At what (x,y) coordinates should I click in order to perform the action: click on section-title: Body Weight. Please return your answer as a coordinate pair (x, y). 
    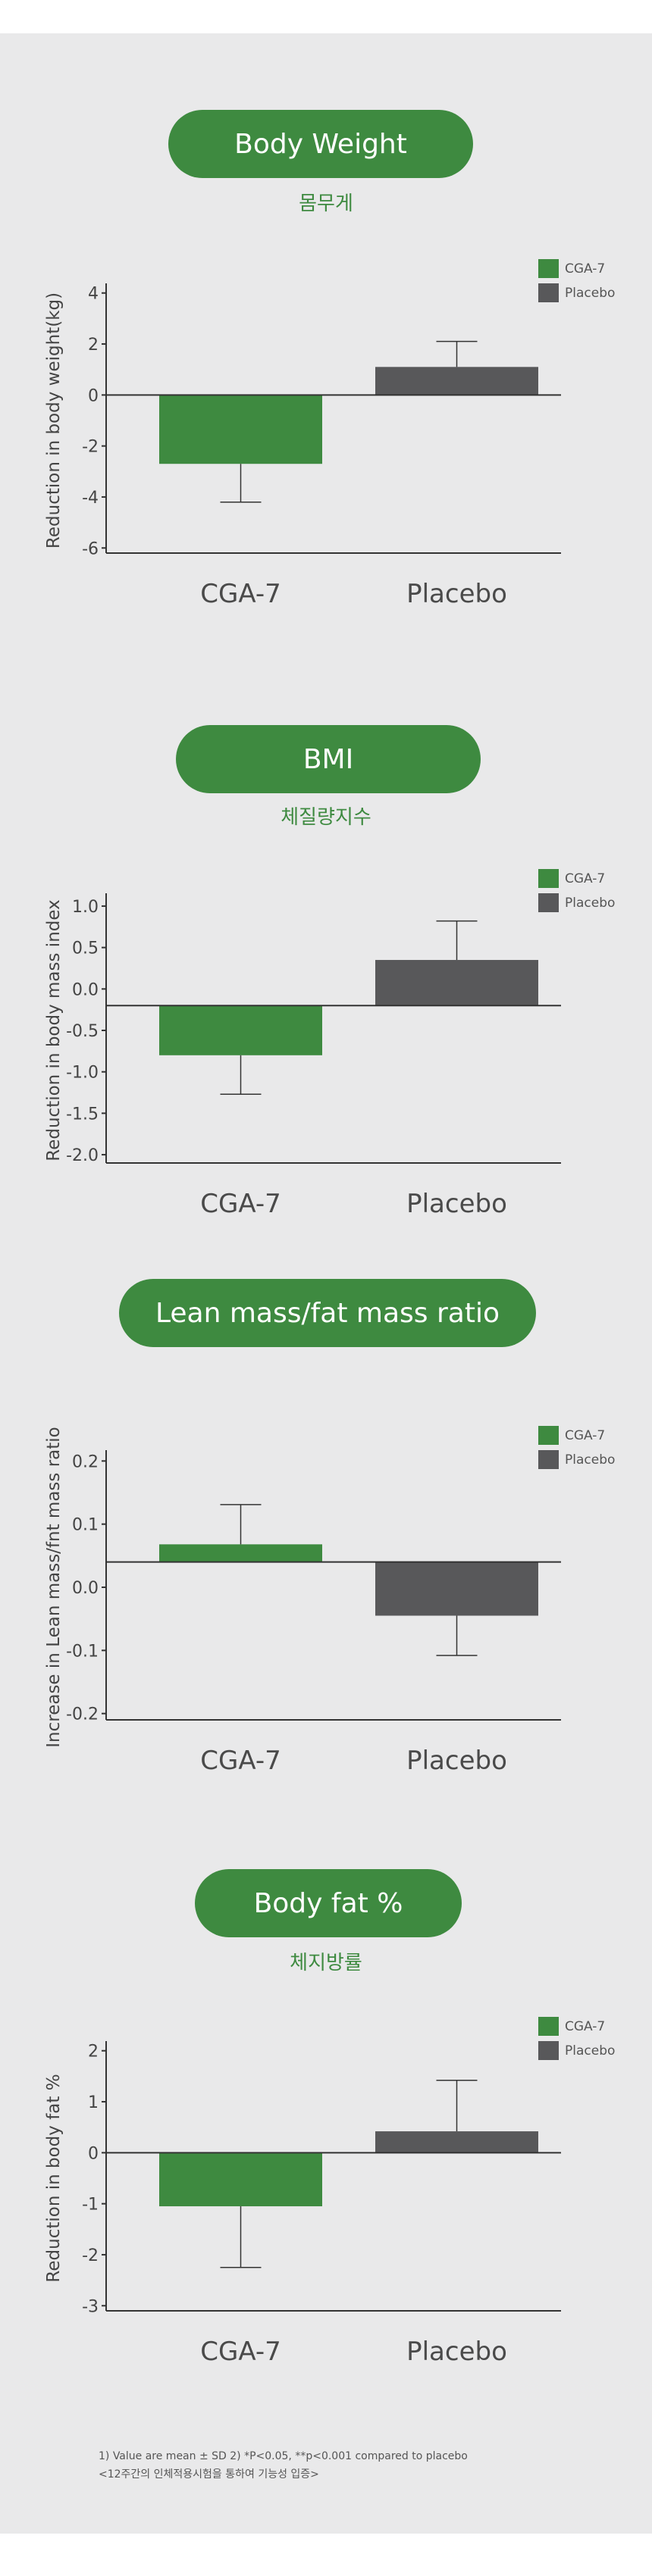
    Looking at the image, I should click on (320, 144).